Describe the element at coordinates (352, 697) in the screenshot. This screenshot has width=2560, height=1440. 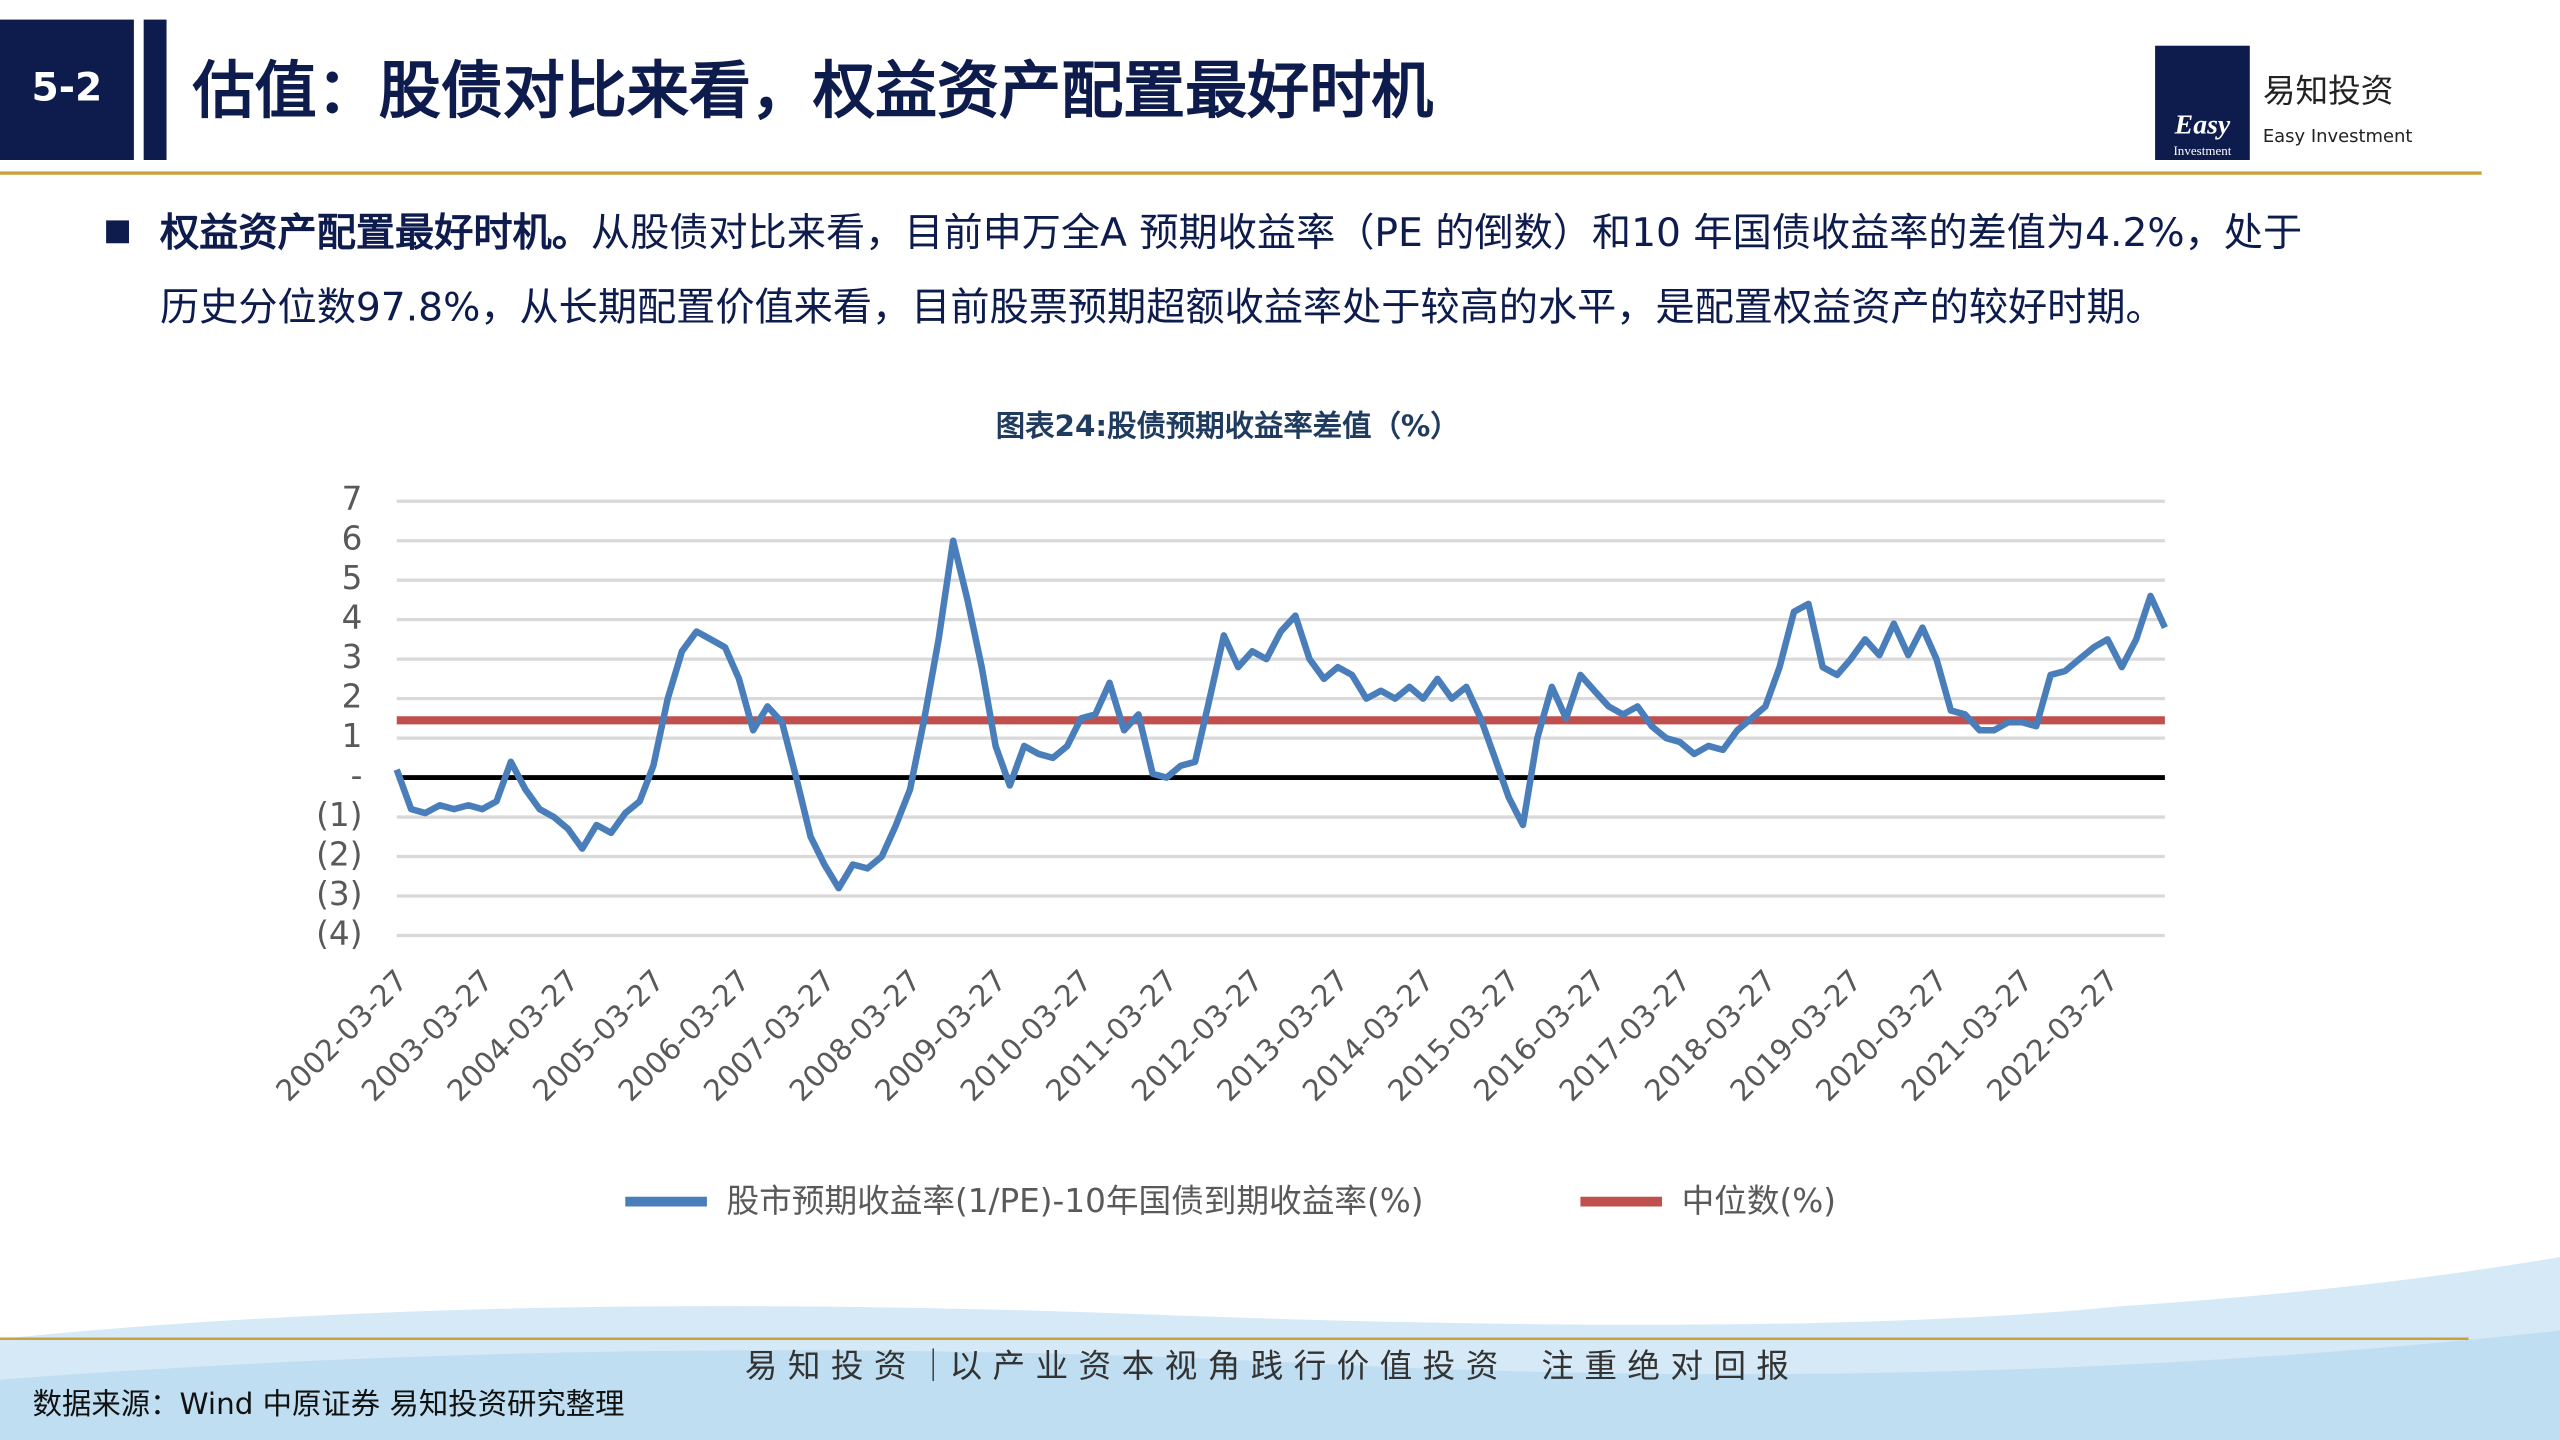
I see `y-tick-label: 2` at that location.